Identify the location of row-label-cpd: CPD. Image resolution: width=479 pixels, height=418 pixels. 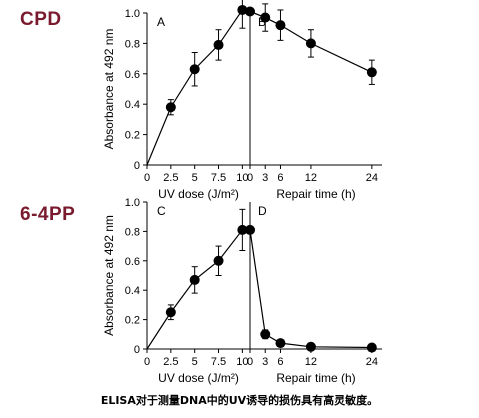
(41, 19).